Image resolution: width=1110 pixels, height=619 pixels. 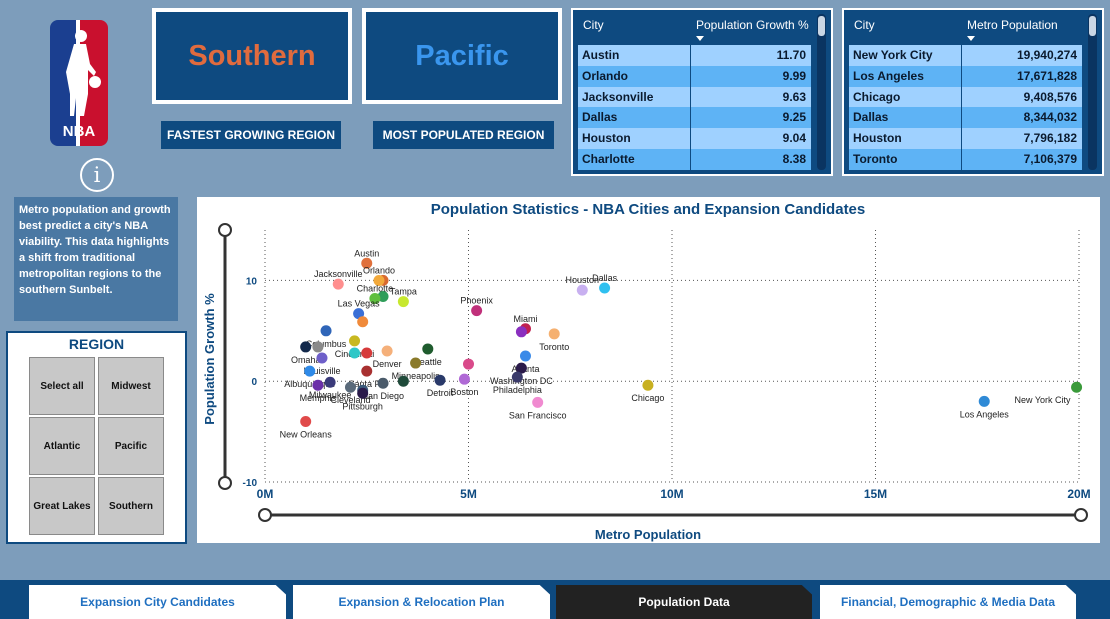 I want to click on table-row: Orlando 9.99, so click(x=694, y=76).